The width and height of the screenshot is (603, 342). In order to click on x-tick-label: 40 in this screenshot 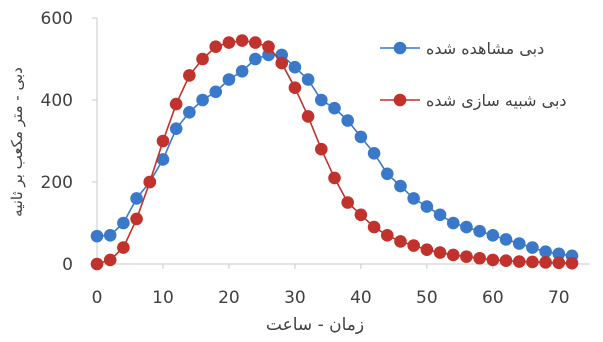, I will do `click(361, 298)`.